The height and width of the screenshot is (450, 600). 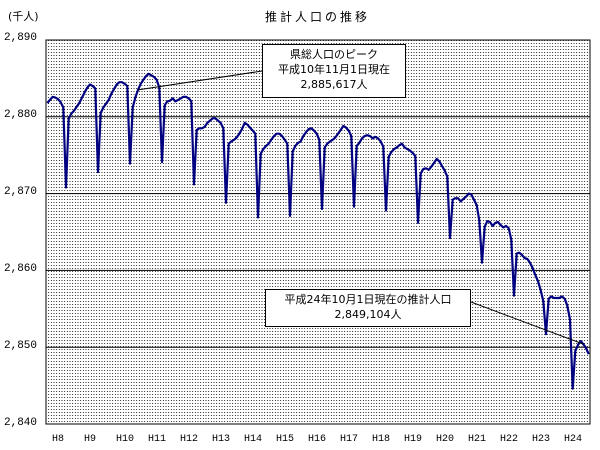 I want to click on y-axis-unit: (千人), so click(x=23, y=16).